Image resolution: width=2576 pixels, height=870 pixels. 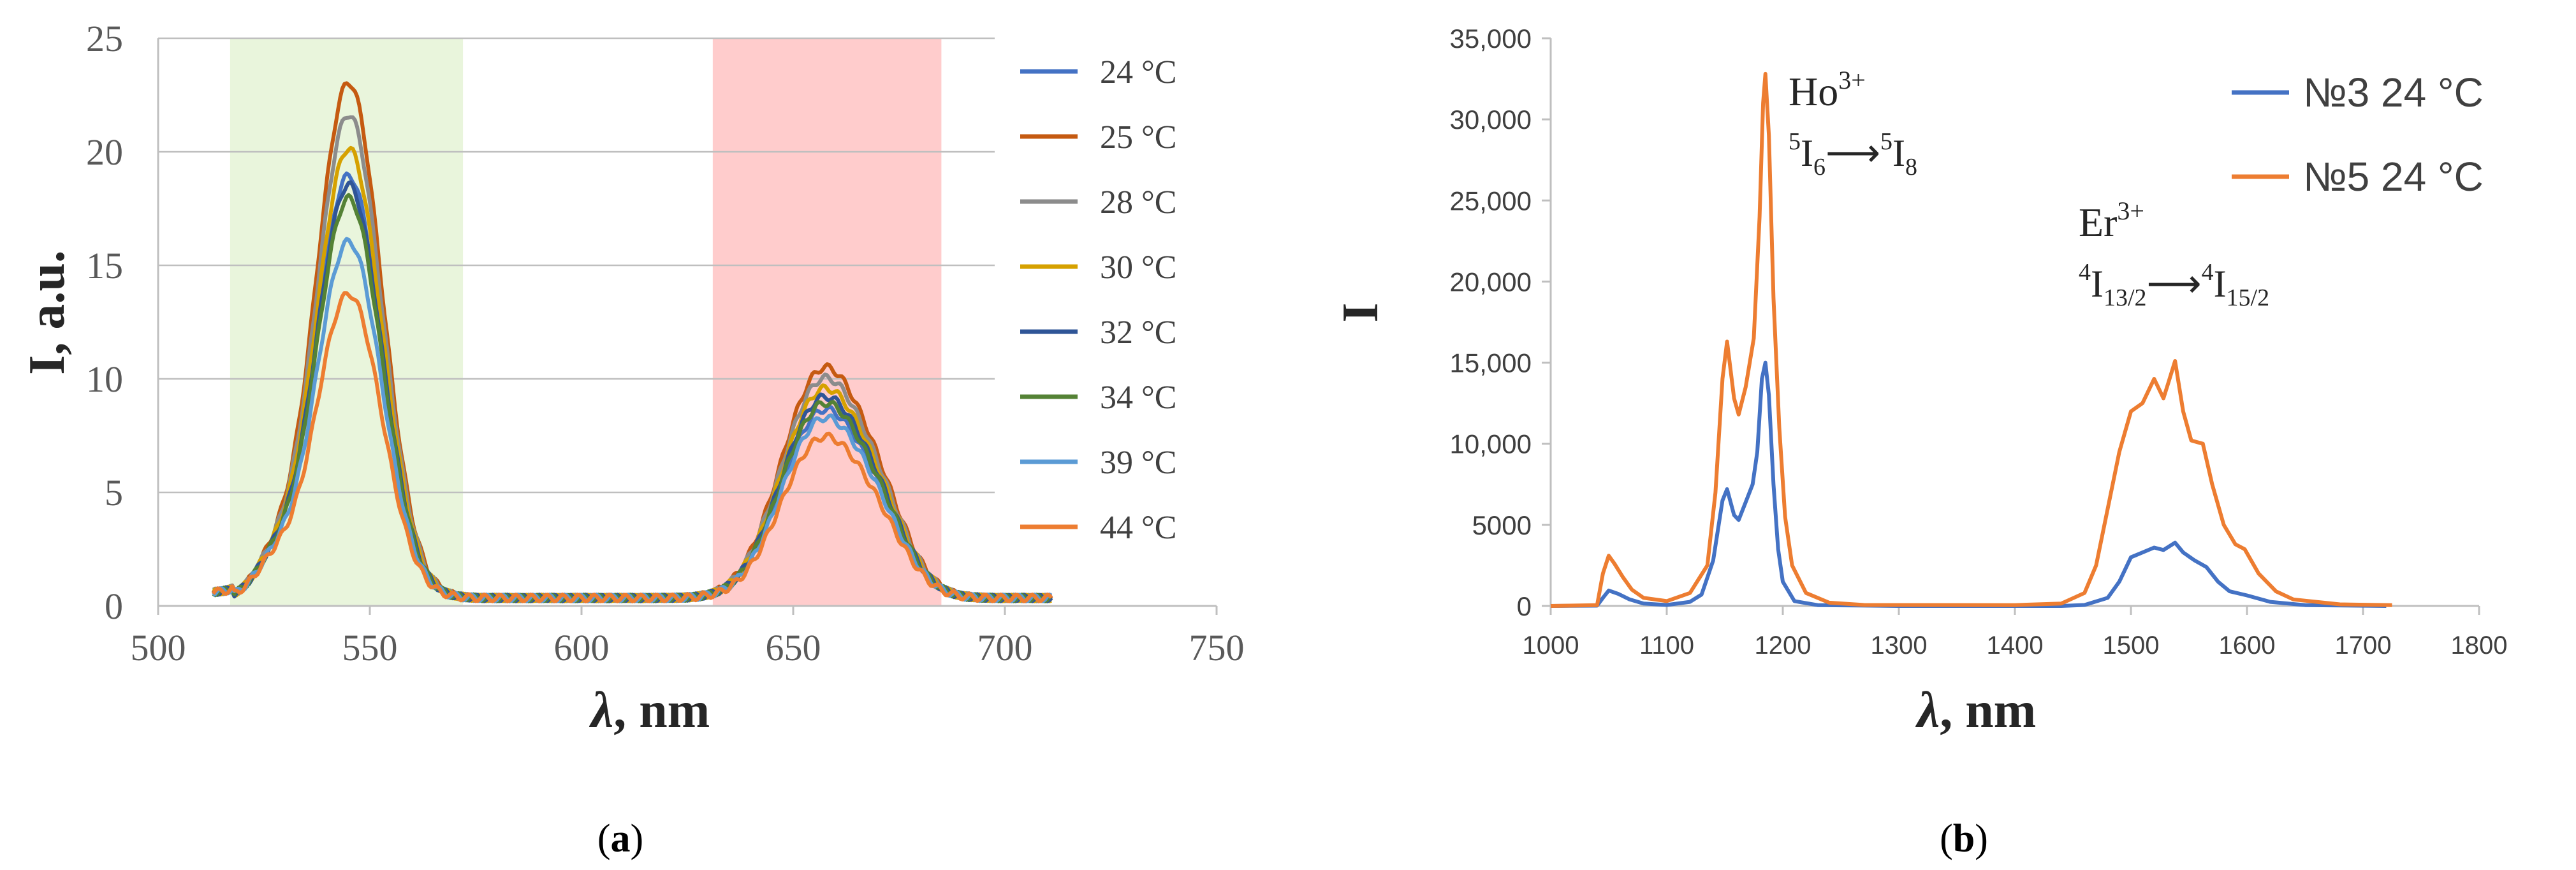 What do you see at coordinates (1981, 838) in the screenshot?
I see `chart-b-panel-close: )` at bounding box center [1981, 838].